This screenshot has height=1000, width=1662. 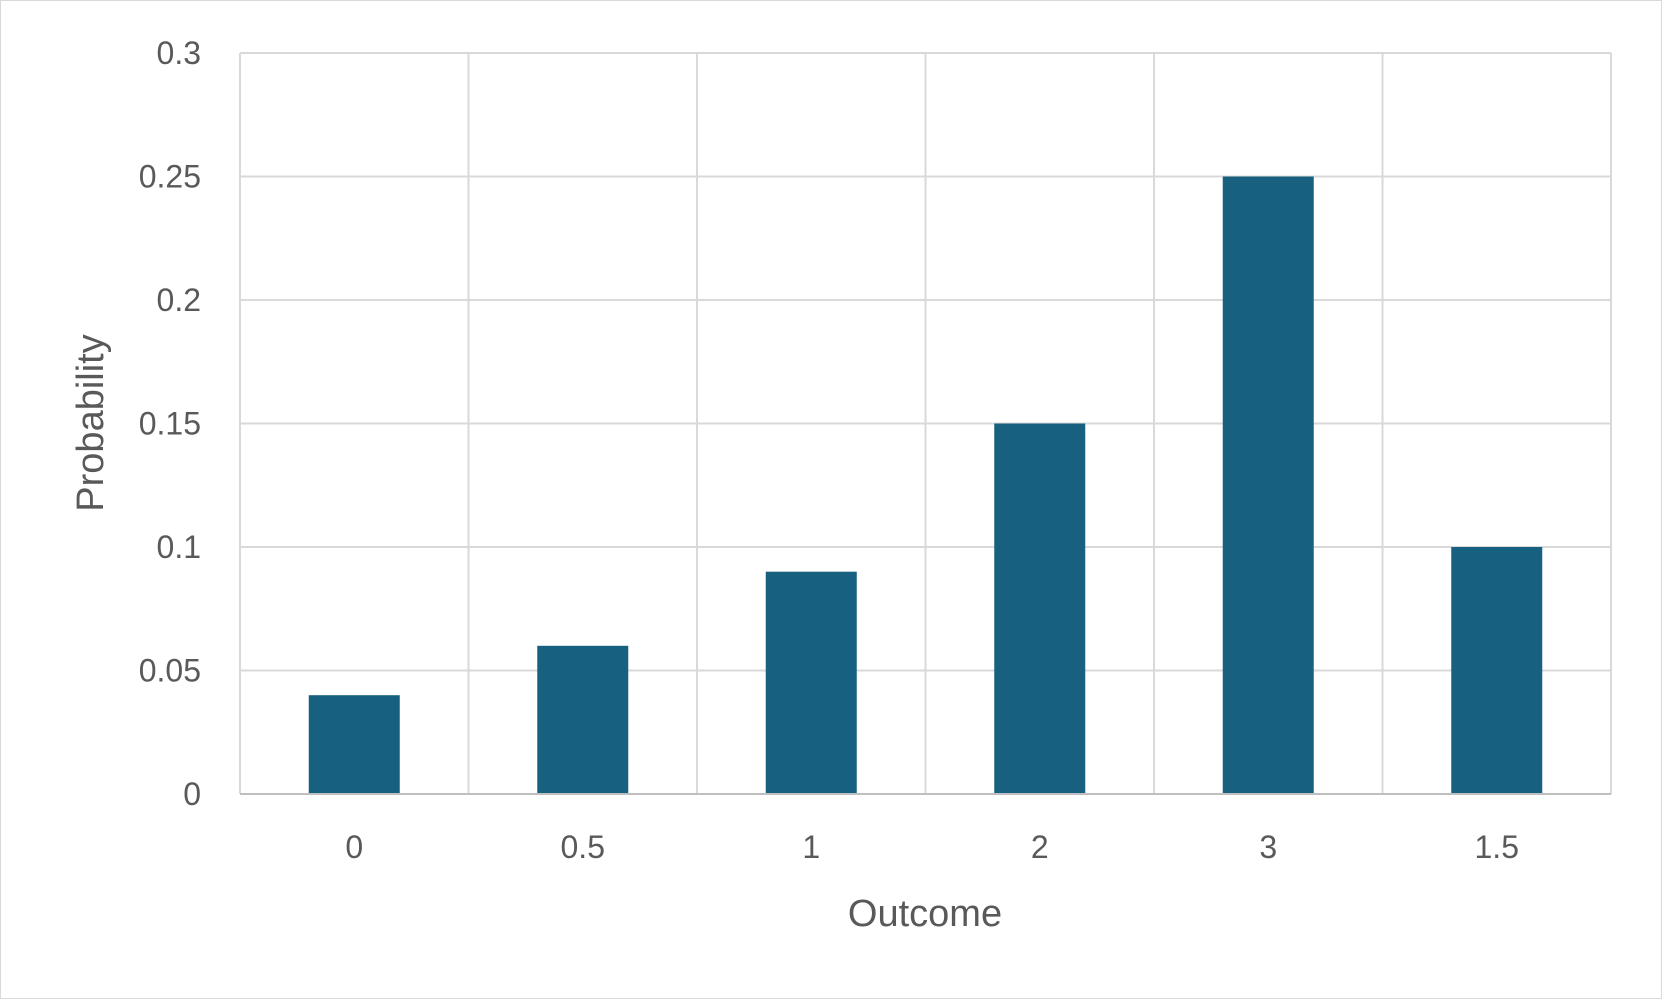 What do you see at coordinates (1268, 847) in the screenshot?
I see `x-tick-label: 3` at bounding box center [1268, 847].